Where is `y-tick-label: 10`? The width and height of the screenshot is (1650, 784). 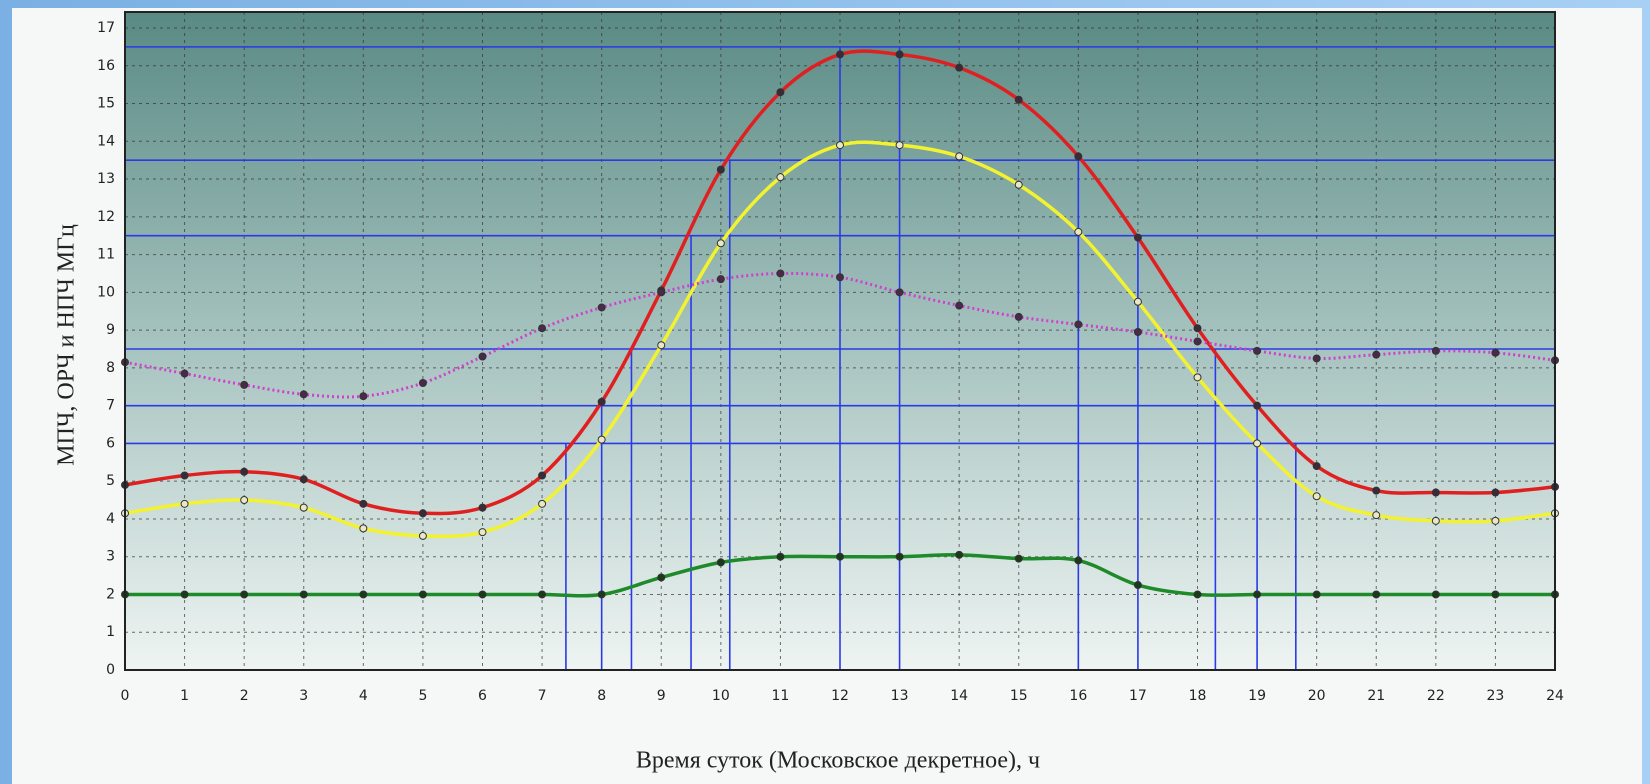
y-tick-label: 10 is located at coordinates (106, 292).